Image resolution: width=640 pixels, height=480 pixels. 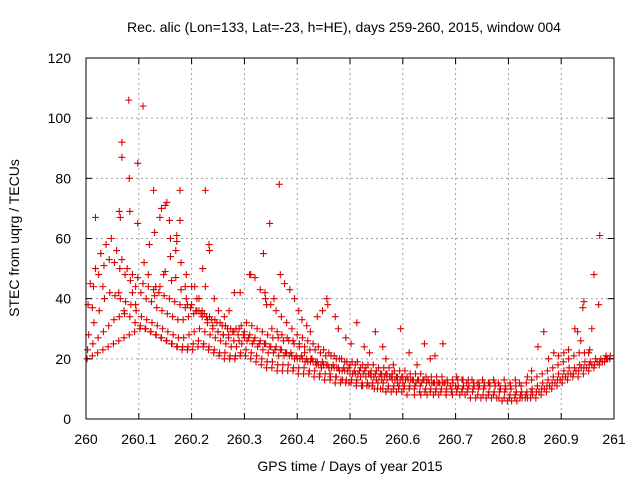 I want to click on y-tick-label: 40, so click(x=63, y=299).